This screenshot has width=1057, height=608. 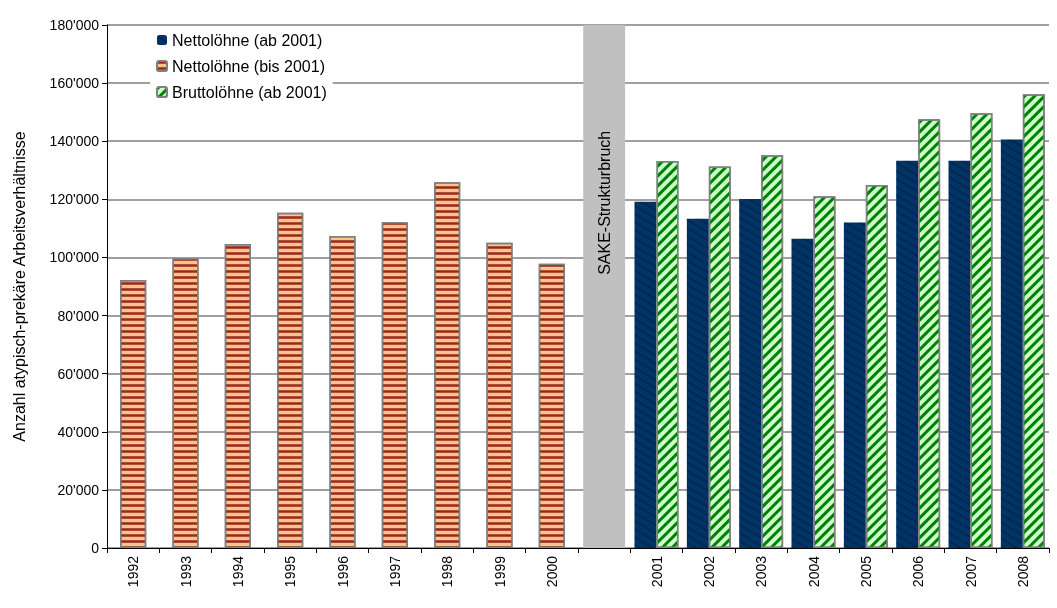 I want to click on legend-label: Nettolöhne (ab 2001), so click(x=247, y=40).